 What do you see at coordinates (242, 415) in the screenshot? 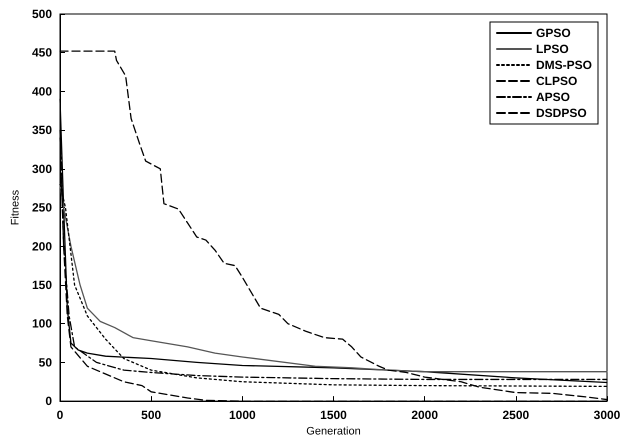
I see `x-tick-label: 1000` at bounding box center [242, 415].